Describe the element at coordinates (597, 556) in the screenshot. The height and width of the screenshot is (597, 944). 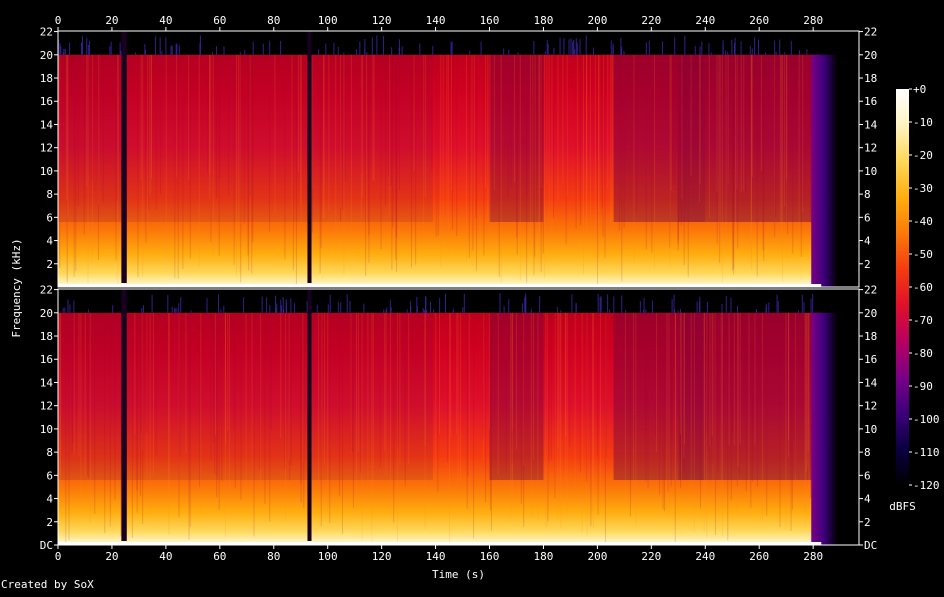
I see `x-tick-label-bottom: 200` at that location.